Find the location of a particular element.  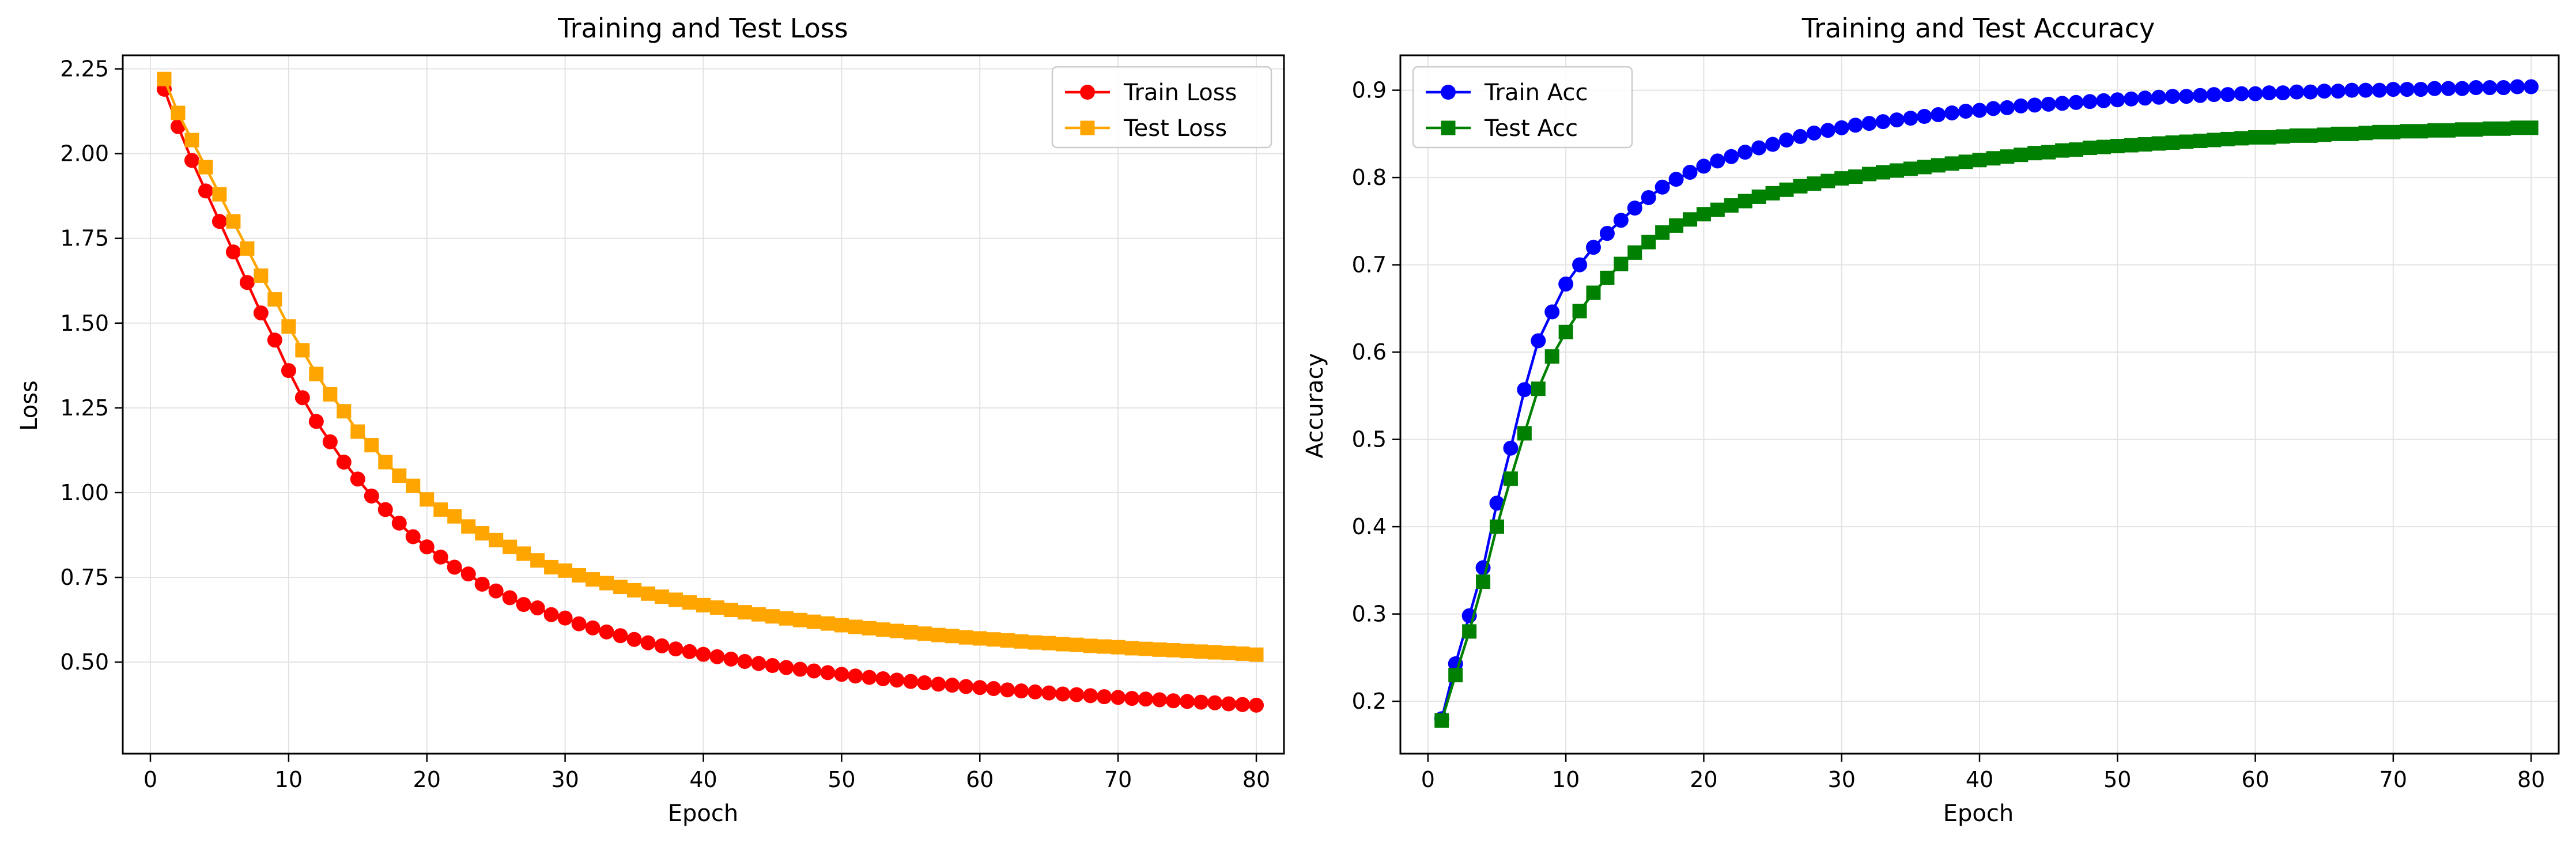

accuracy-x-tick-label: 70 is located at coordinates (2393, 779).